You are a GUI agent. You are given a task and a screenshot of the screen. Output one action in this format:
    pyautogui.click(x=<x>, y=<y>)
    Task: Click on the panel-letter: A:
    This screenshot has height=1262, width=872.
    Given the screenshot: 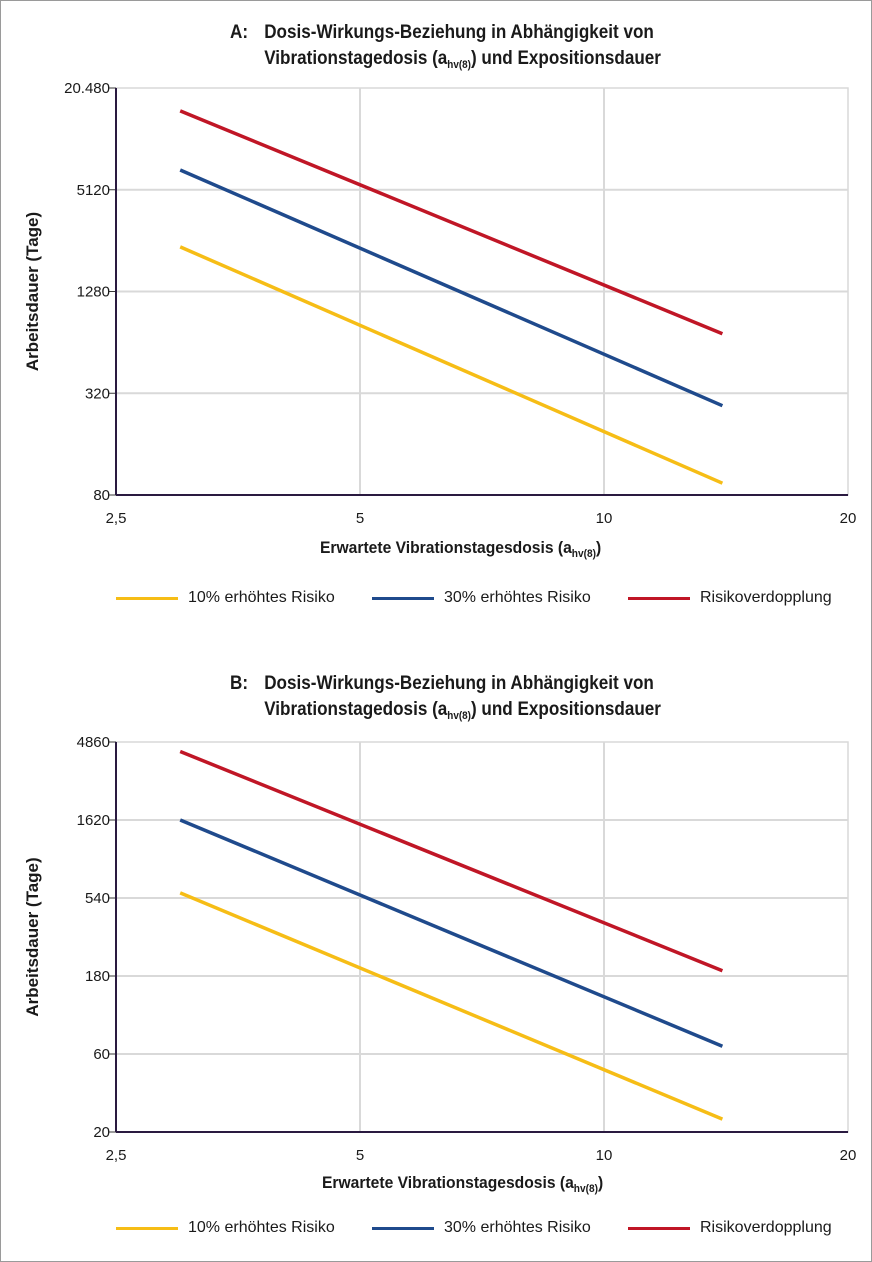 What is the action you would take?
    pyautogui.click(x=239, y=32)
    